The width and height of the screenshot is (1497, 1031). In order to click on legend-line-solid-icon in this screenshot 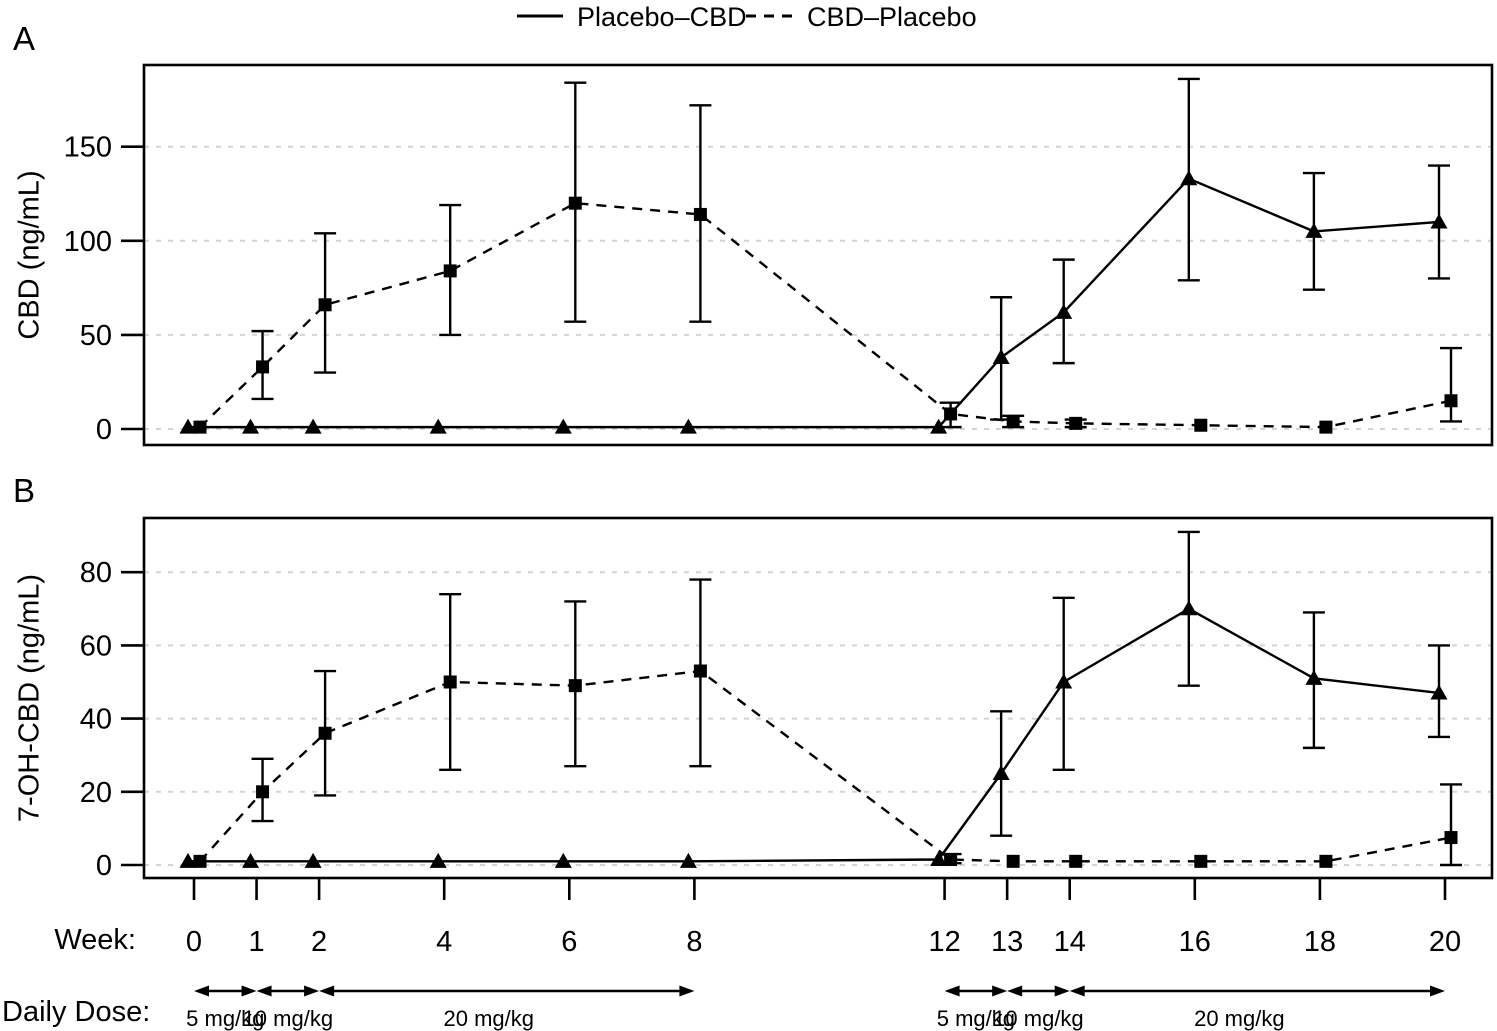, I will do `click(540, 16)`.